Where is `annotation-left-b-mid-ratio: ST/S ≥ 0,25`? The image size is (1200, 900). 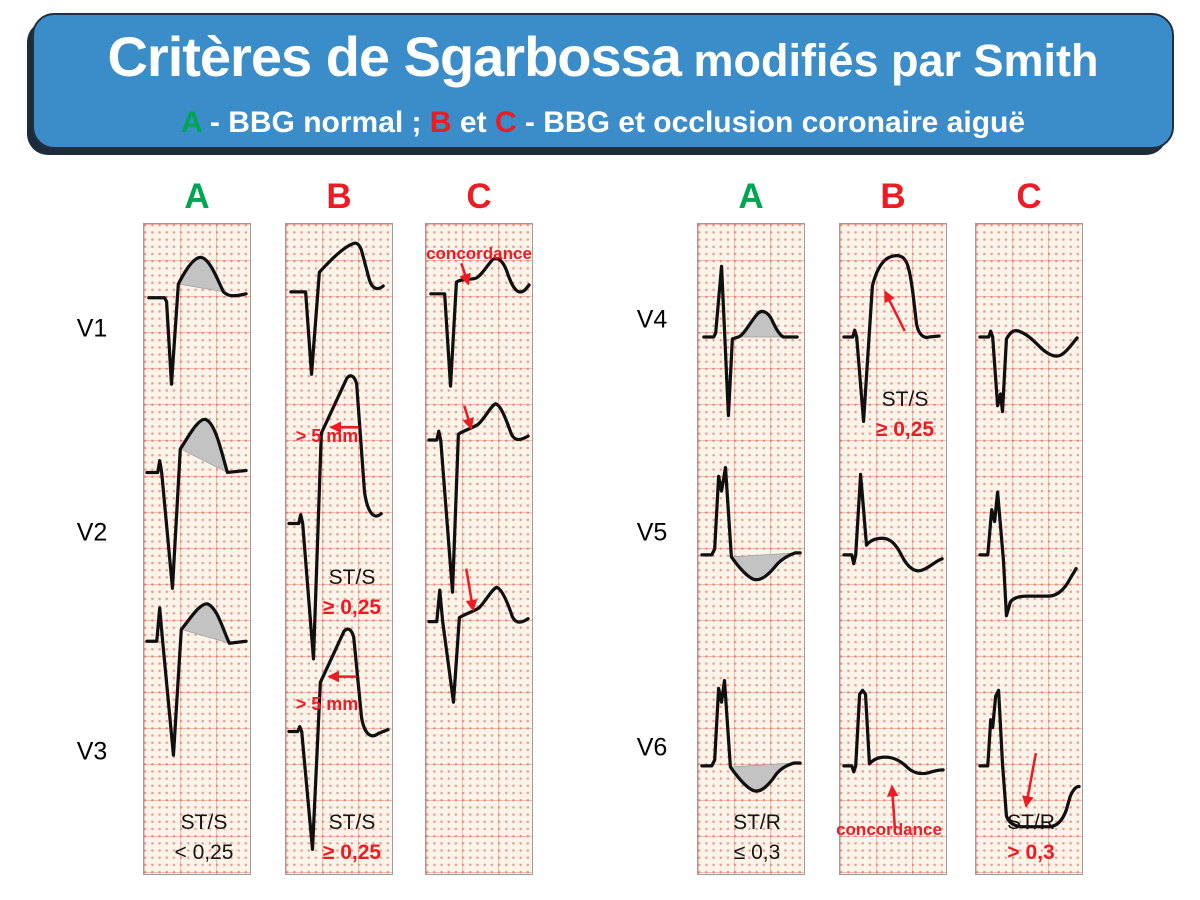
annotation-left-b-mid-ratio: ST/S ≥ 0,25 is located at coordinates (352, 593).